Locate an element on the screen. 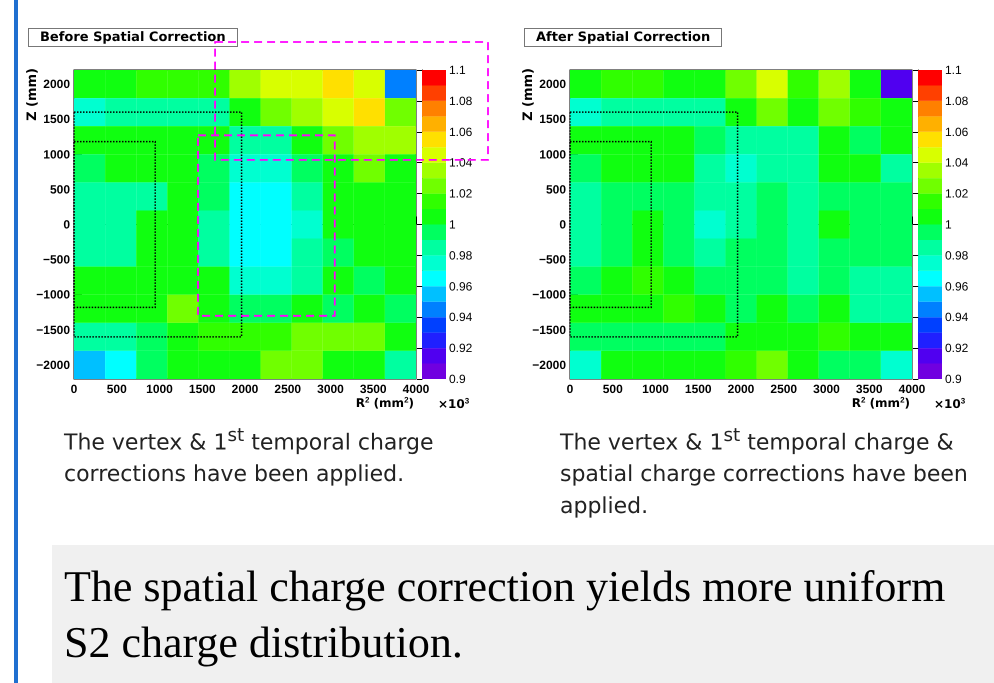 This screenshot has height=683, width=994. color-bar-label: 1.04 is located at coordinates (957, 163).